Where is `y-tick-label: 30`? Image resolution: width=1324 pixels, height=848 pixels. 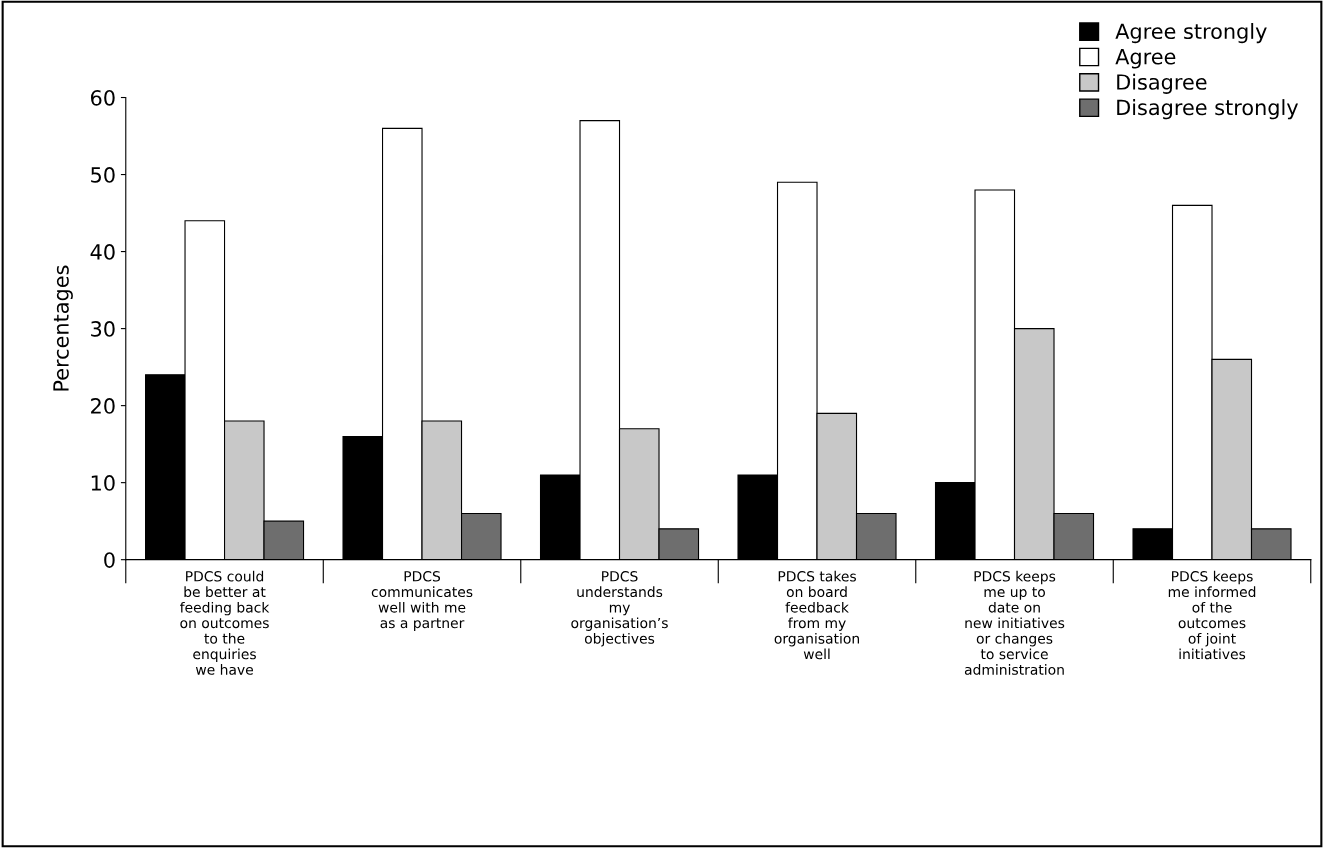
y-tick-label: 30 is located at coordinates (103, 329).